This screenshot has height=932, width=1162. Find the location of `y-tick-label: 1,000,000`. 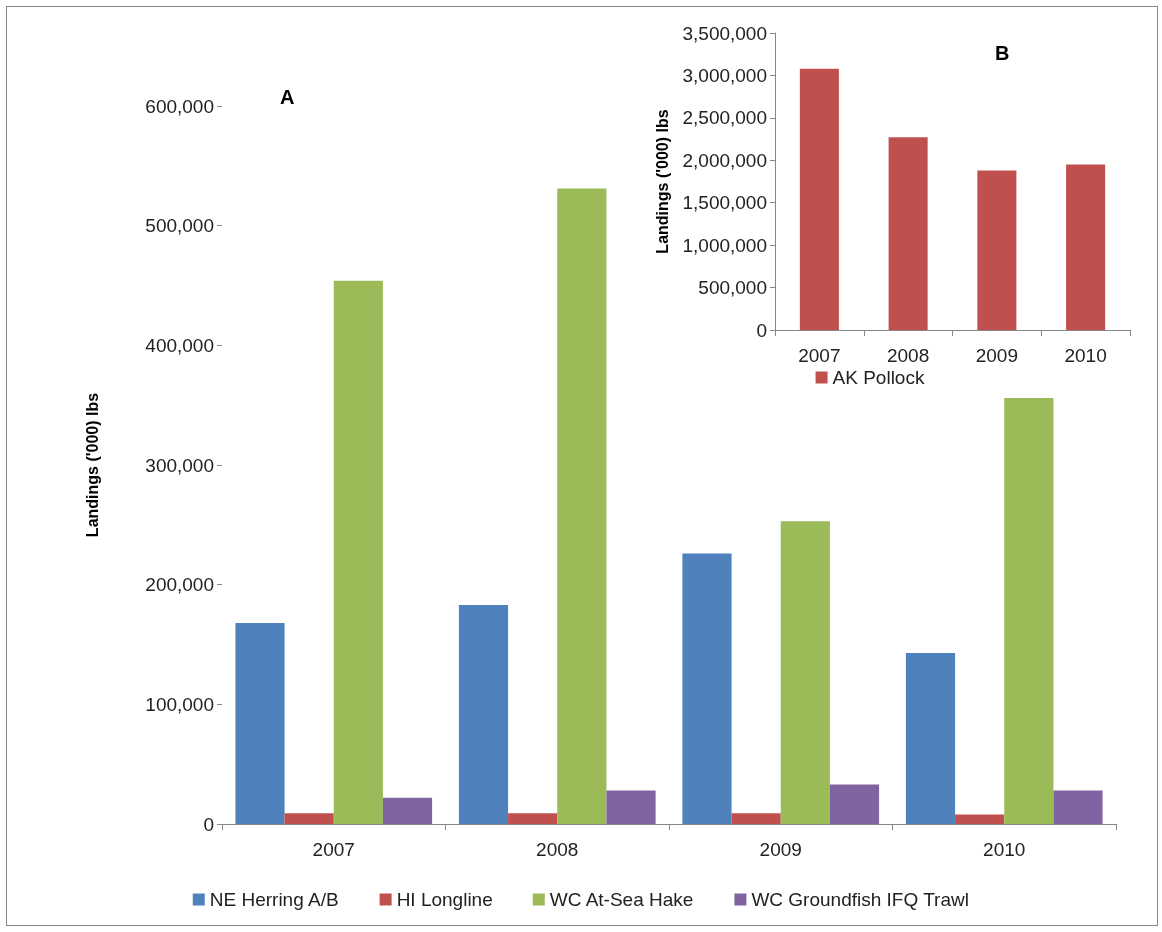

y-tick-label: 1,000,000 is located at coordinates (724, 245).